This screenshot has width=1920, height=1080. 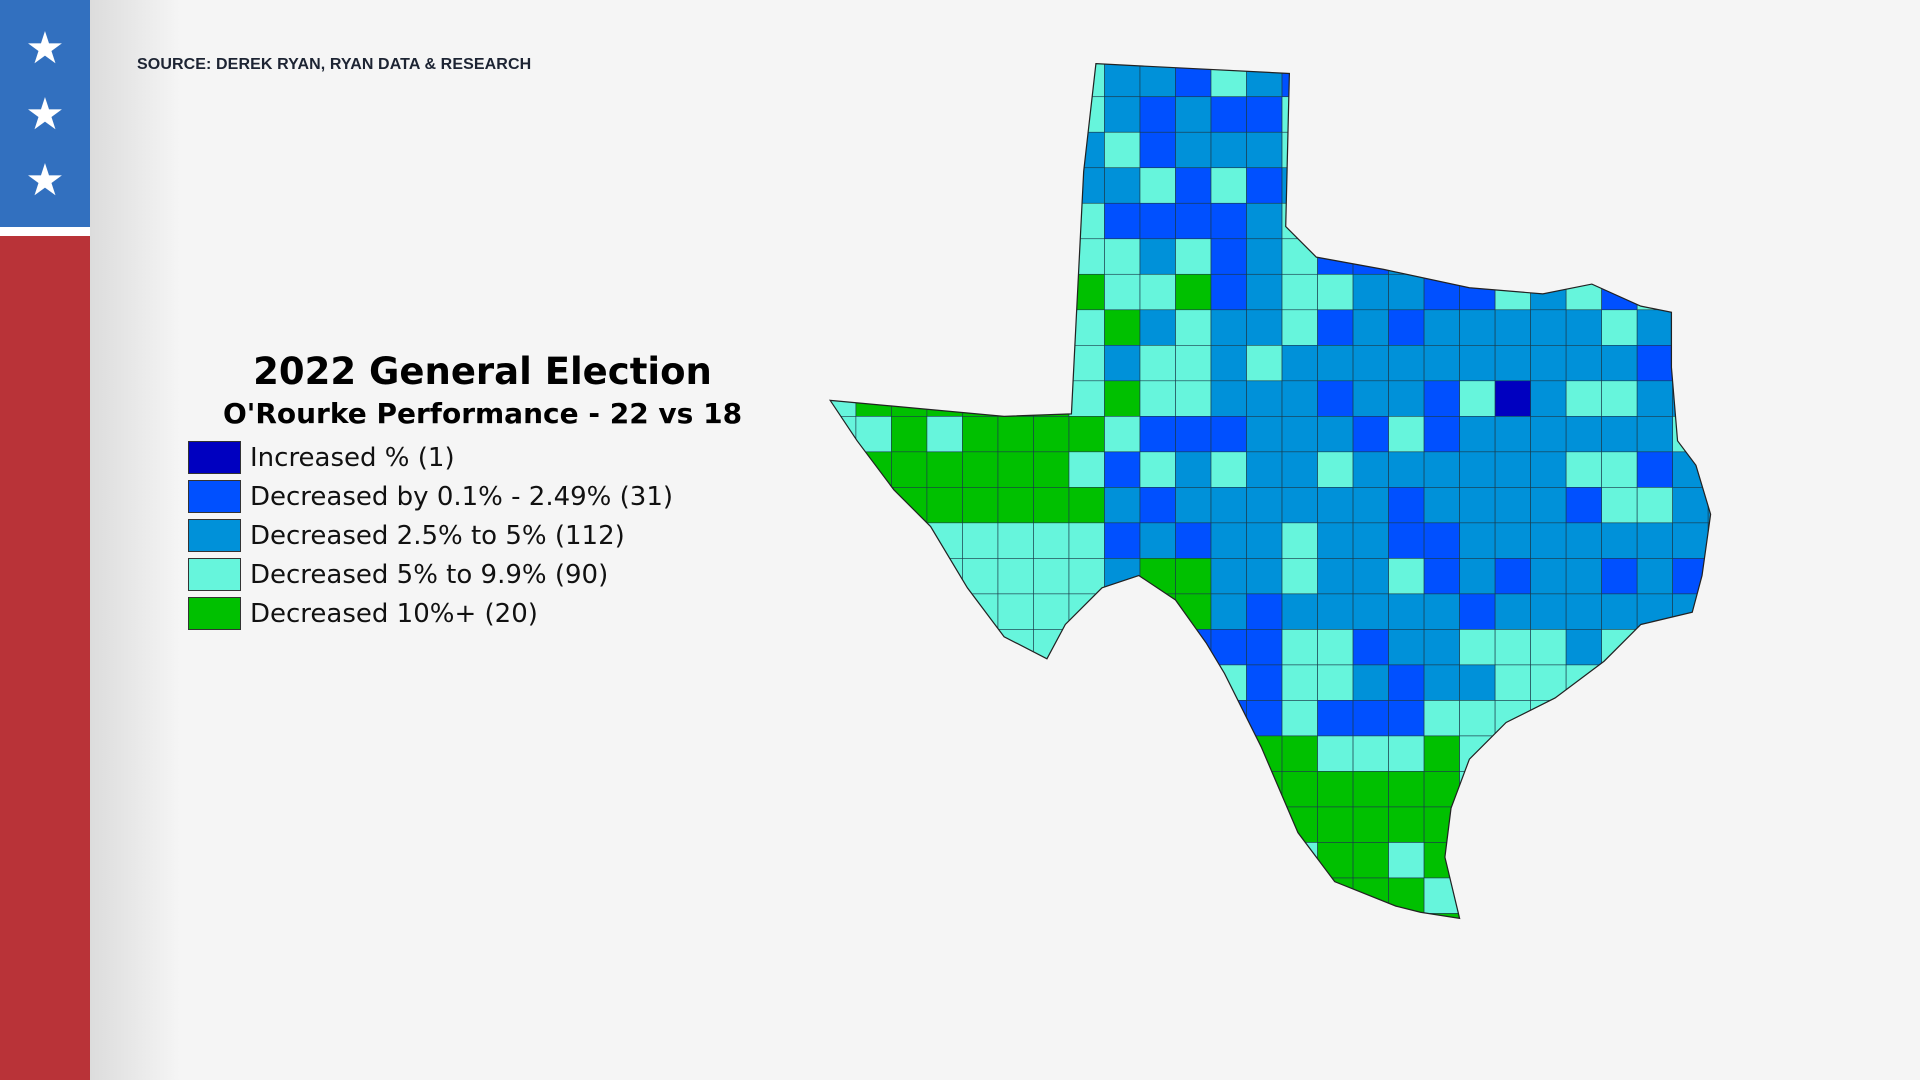 I want to click on star-icon: ★, so click(x=45, y=114).